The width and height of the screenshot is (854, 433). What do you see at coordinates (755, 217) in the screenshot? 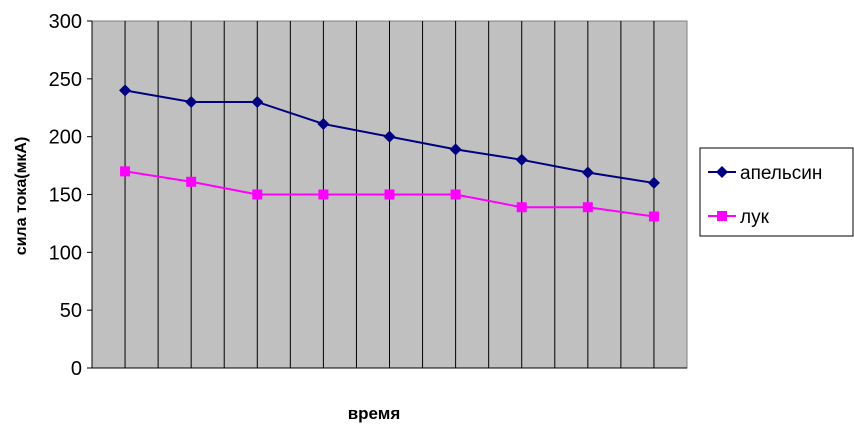
I see `legend-label: лук` at bounding box center [755, 217].